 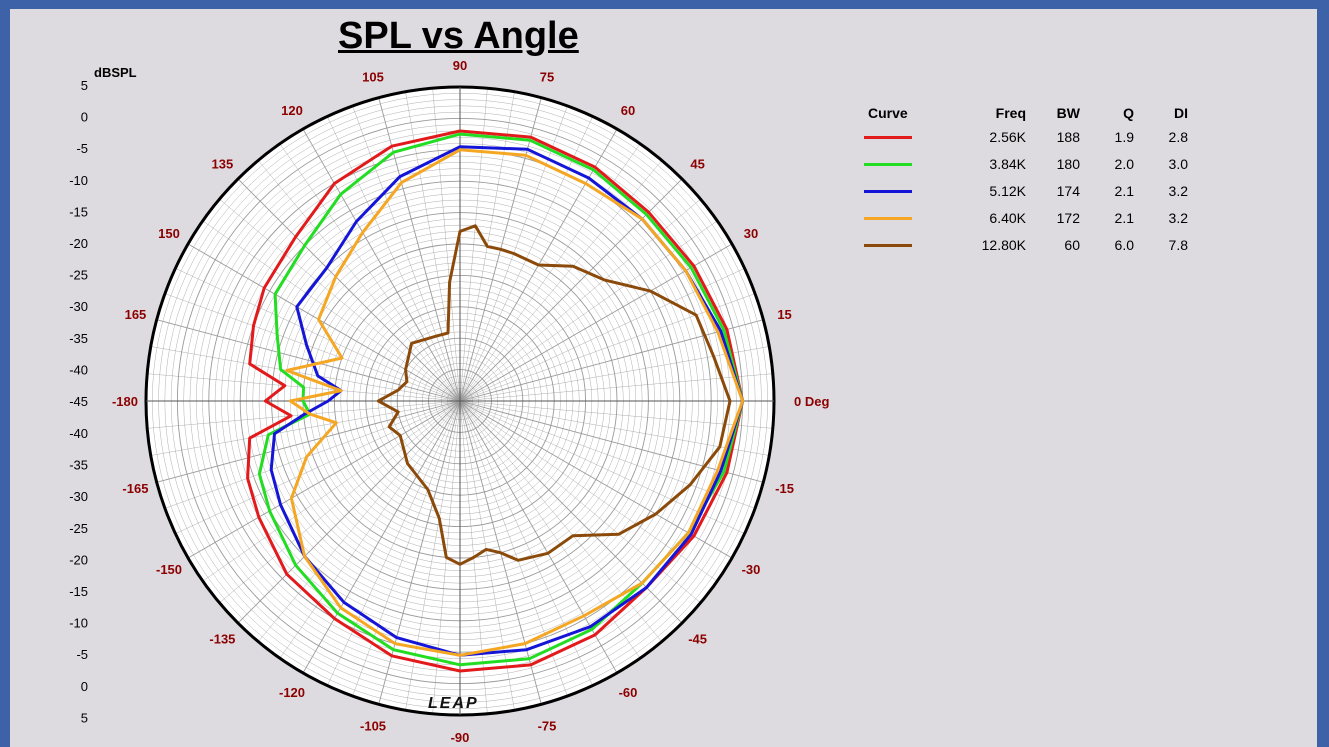 I want to click on angle-label: -30, so click(x=751, y=569).